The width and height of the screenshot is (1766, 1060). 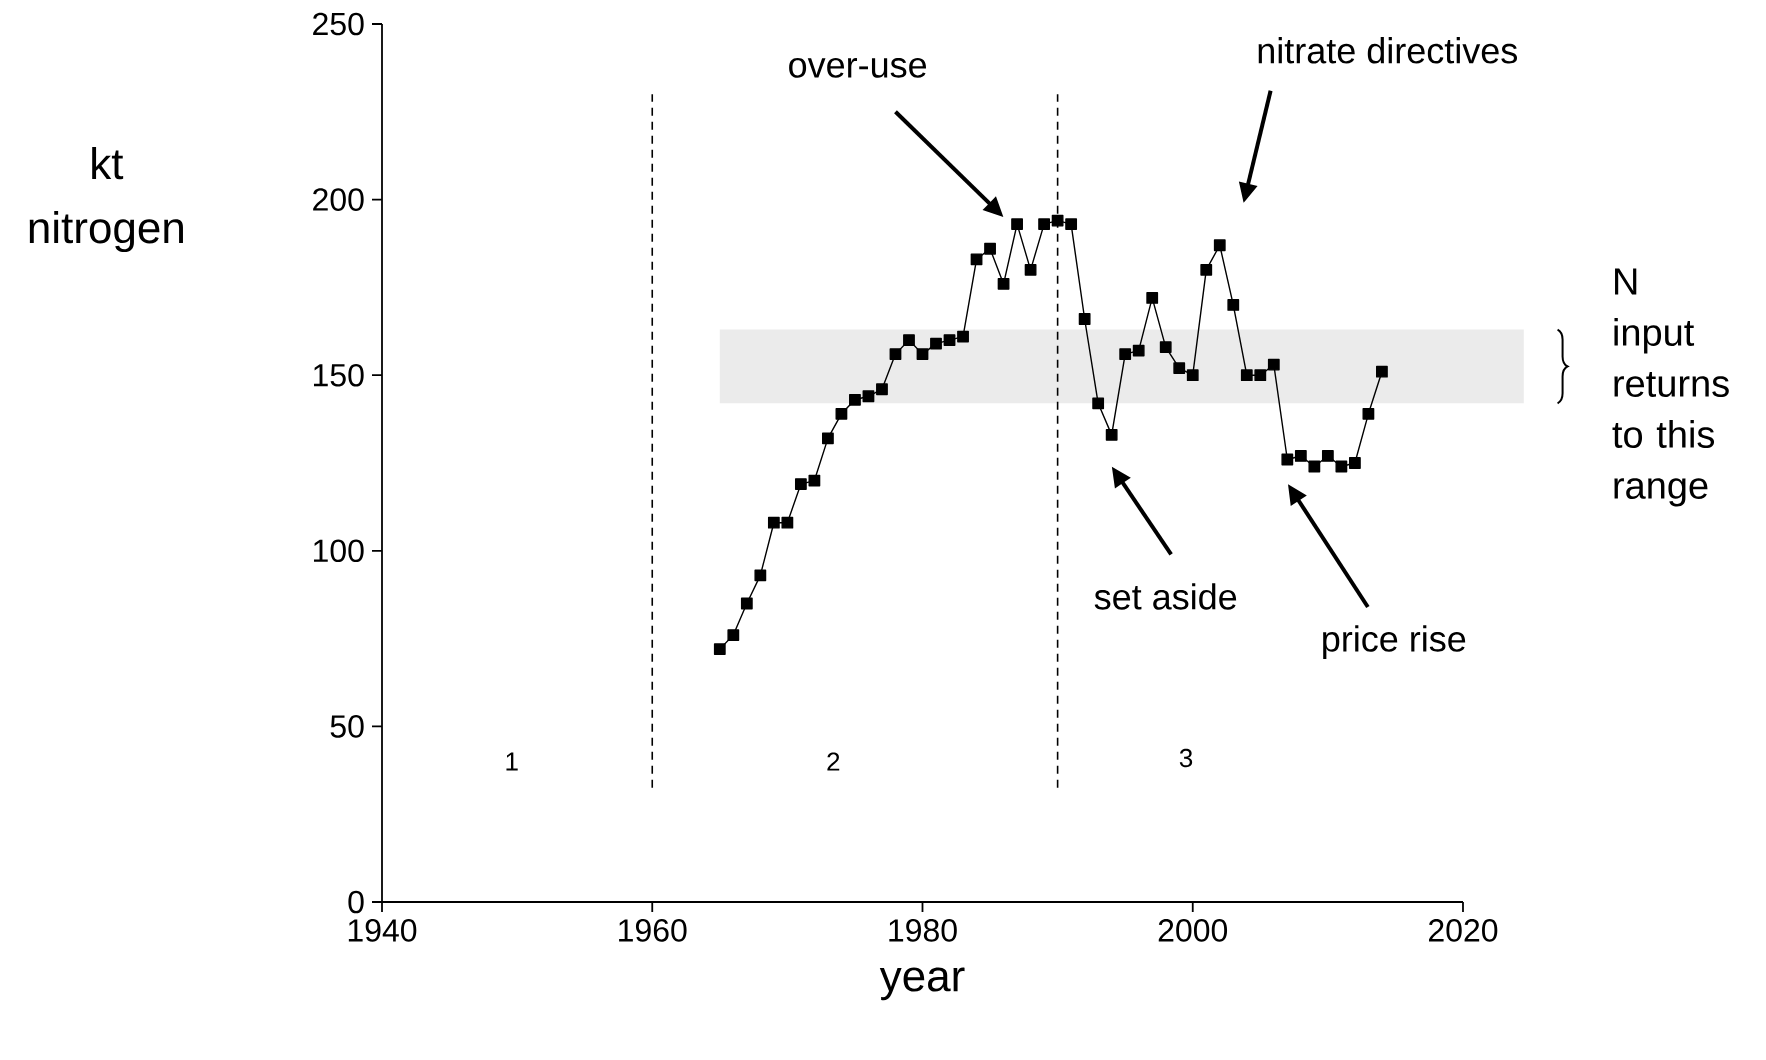 I want to click on y-tick-label: 250, so click(x=338, y=24).